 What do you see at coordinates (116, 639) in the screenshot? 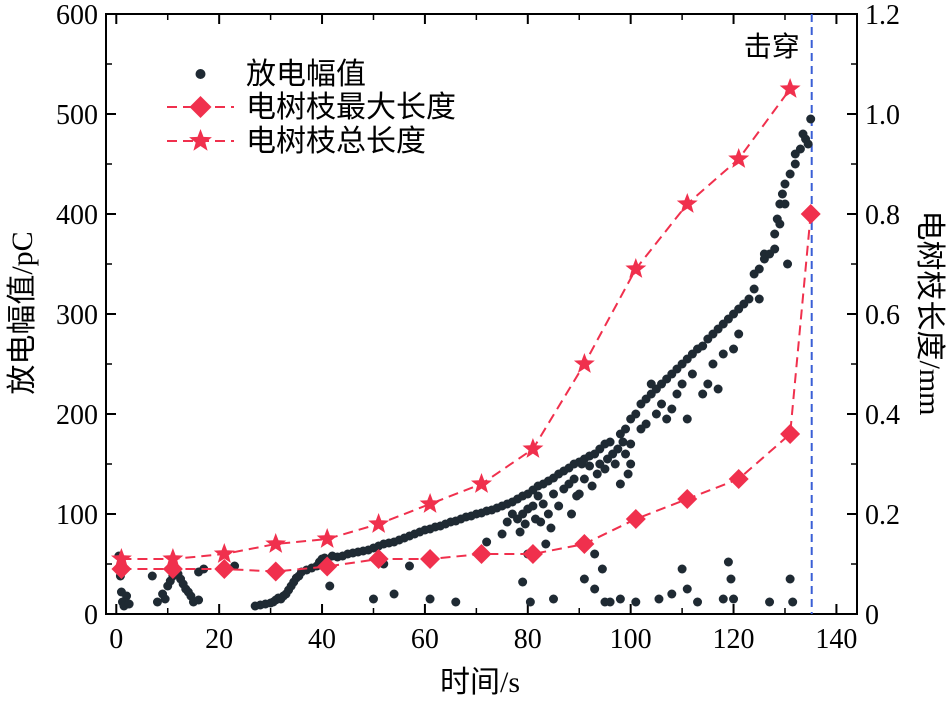
I see `x-tick-label: 0` at bounding box center [116, 639].